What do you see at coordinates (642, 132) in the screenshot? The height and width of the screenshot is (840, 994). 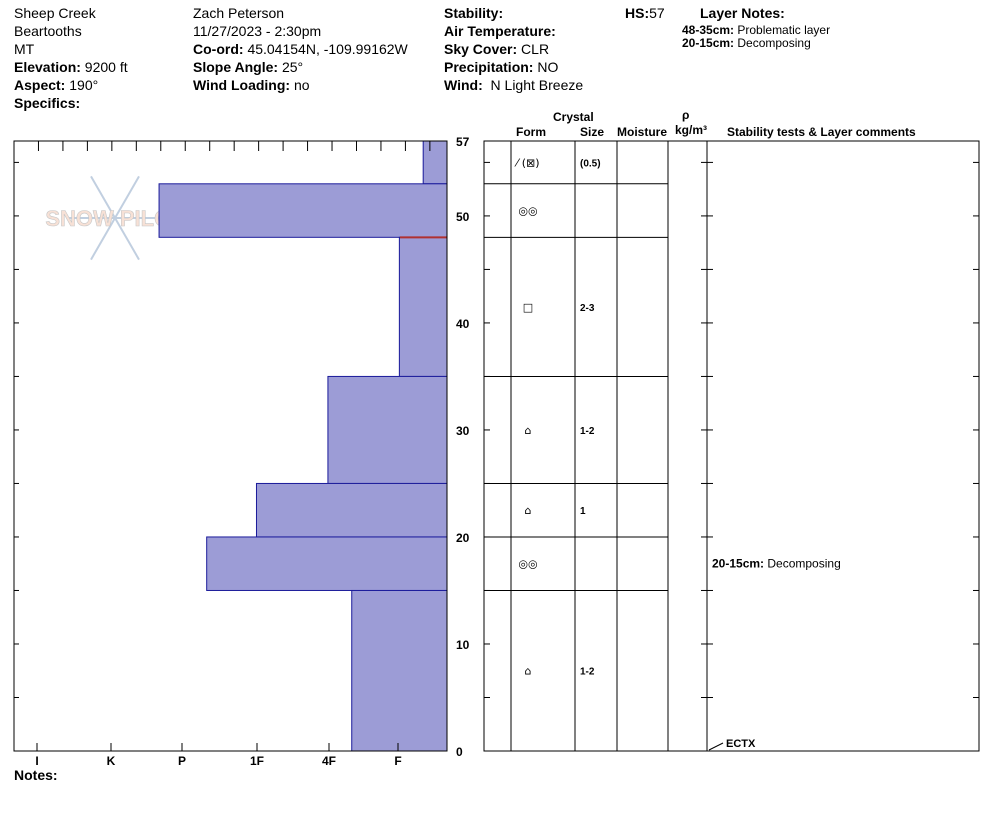 I see `moisture-header: Moisture` at bounding box center [642, 132].